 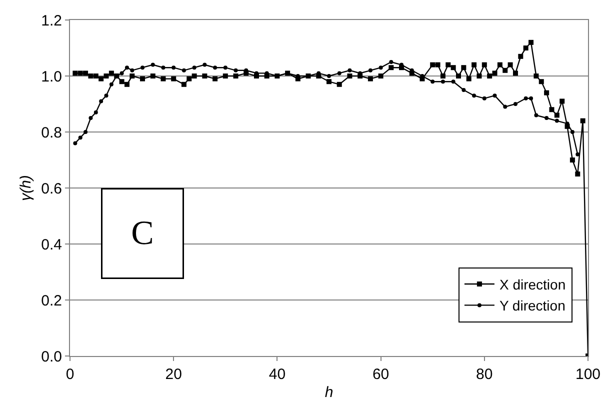 What do you see at coordinates (51, 301) in the screenshot?
I see `y-tick-label: 0.2` at bounding box center [51, 301].